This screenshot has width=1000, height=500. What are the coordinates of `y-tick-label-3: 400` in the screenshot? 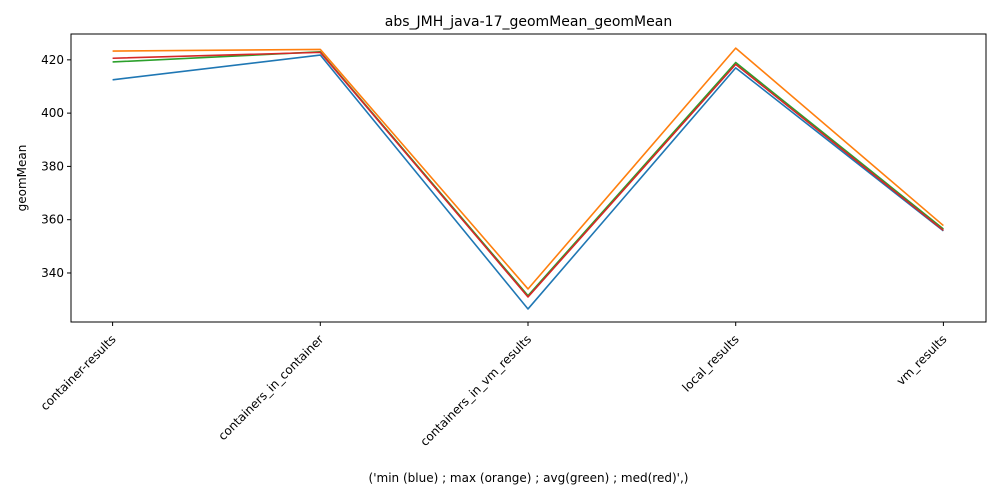 It's located at (52, 113).